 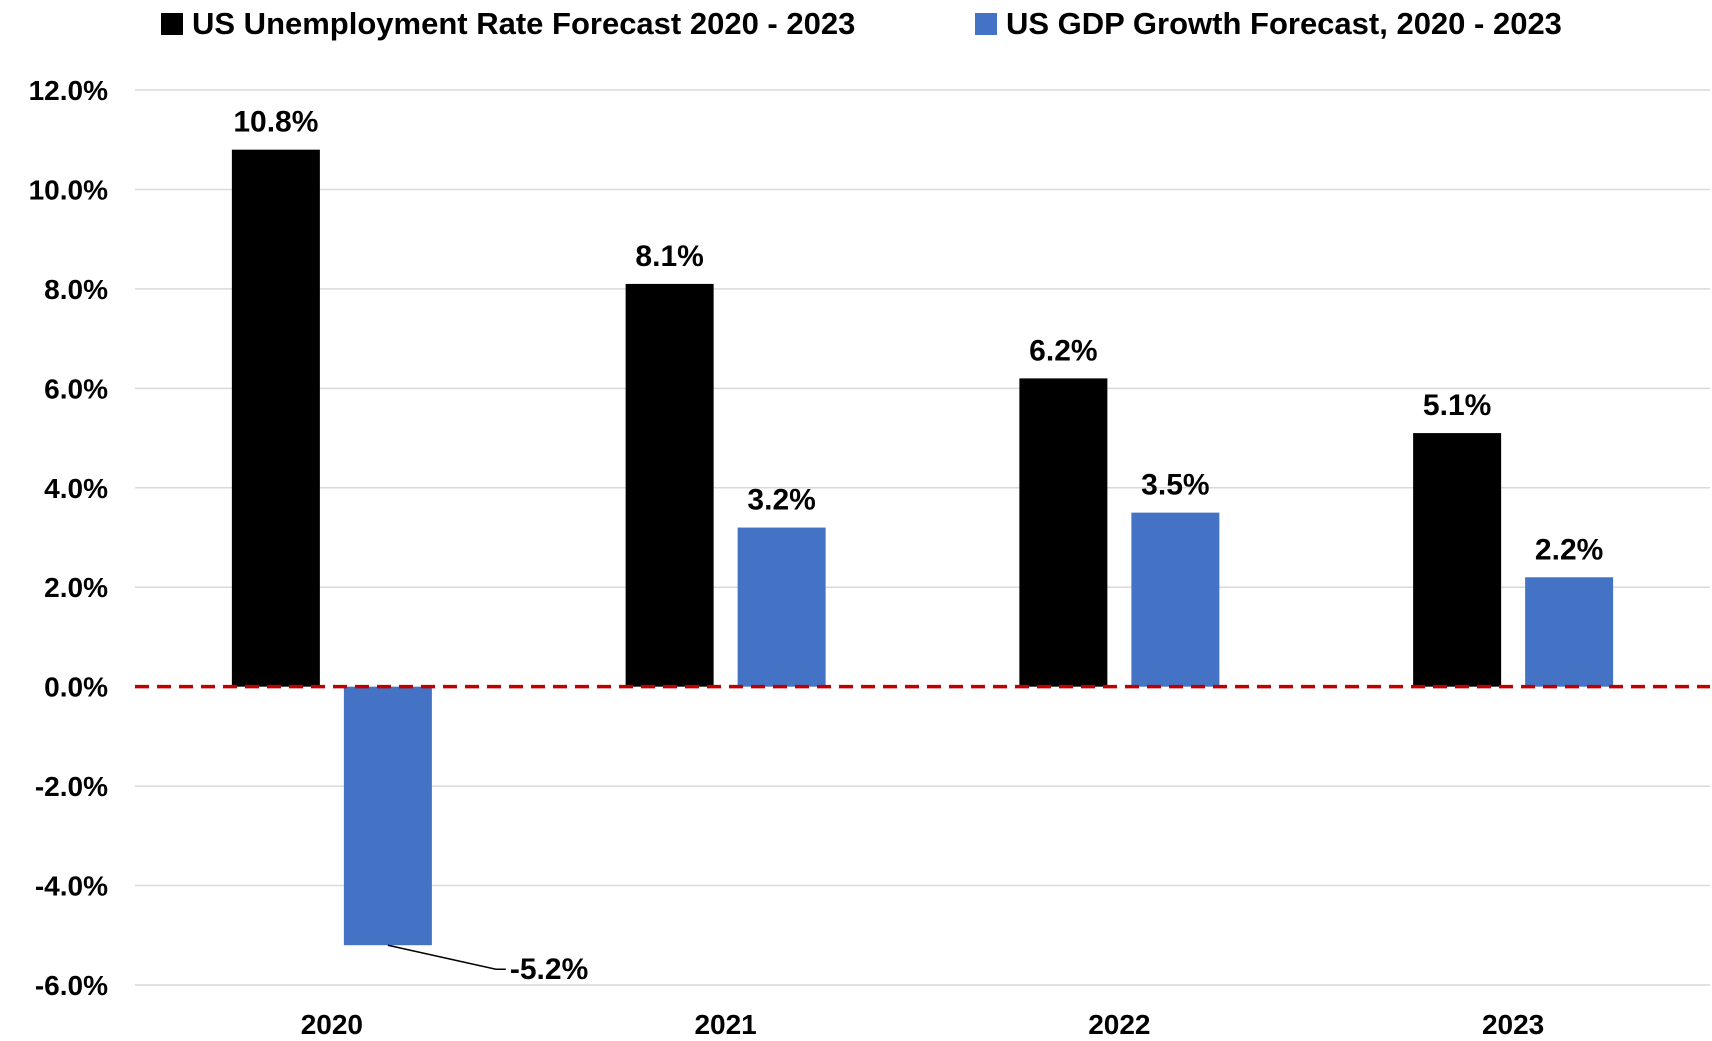 I want to click on bar-gdp-growth-2021, so click(x=781, y=607).